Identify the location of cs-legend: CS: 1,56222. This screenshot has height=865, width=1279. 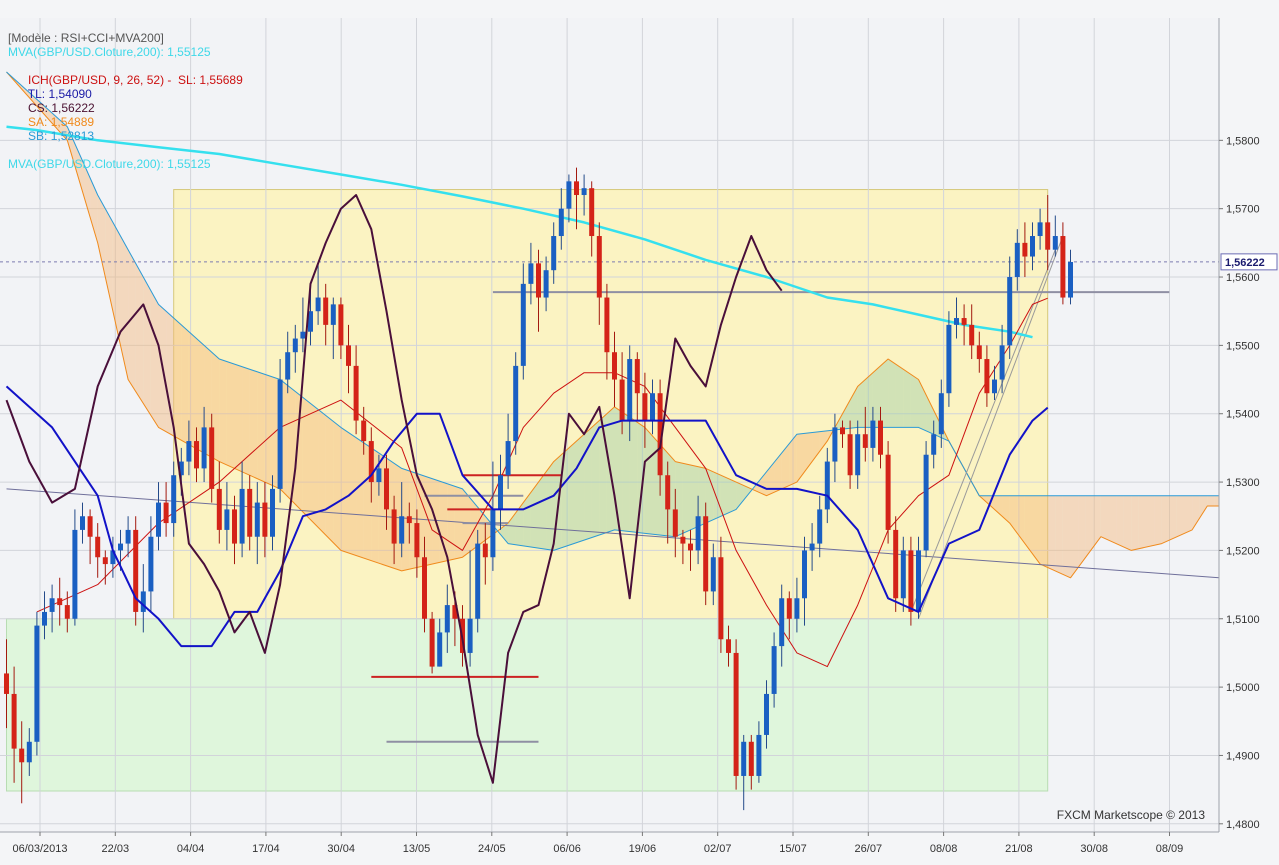
(61, 108).